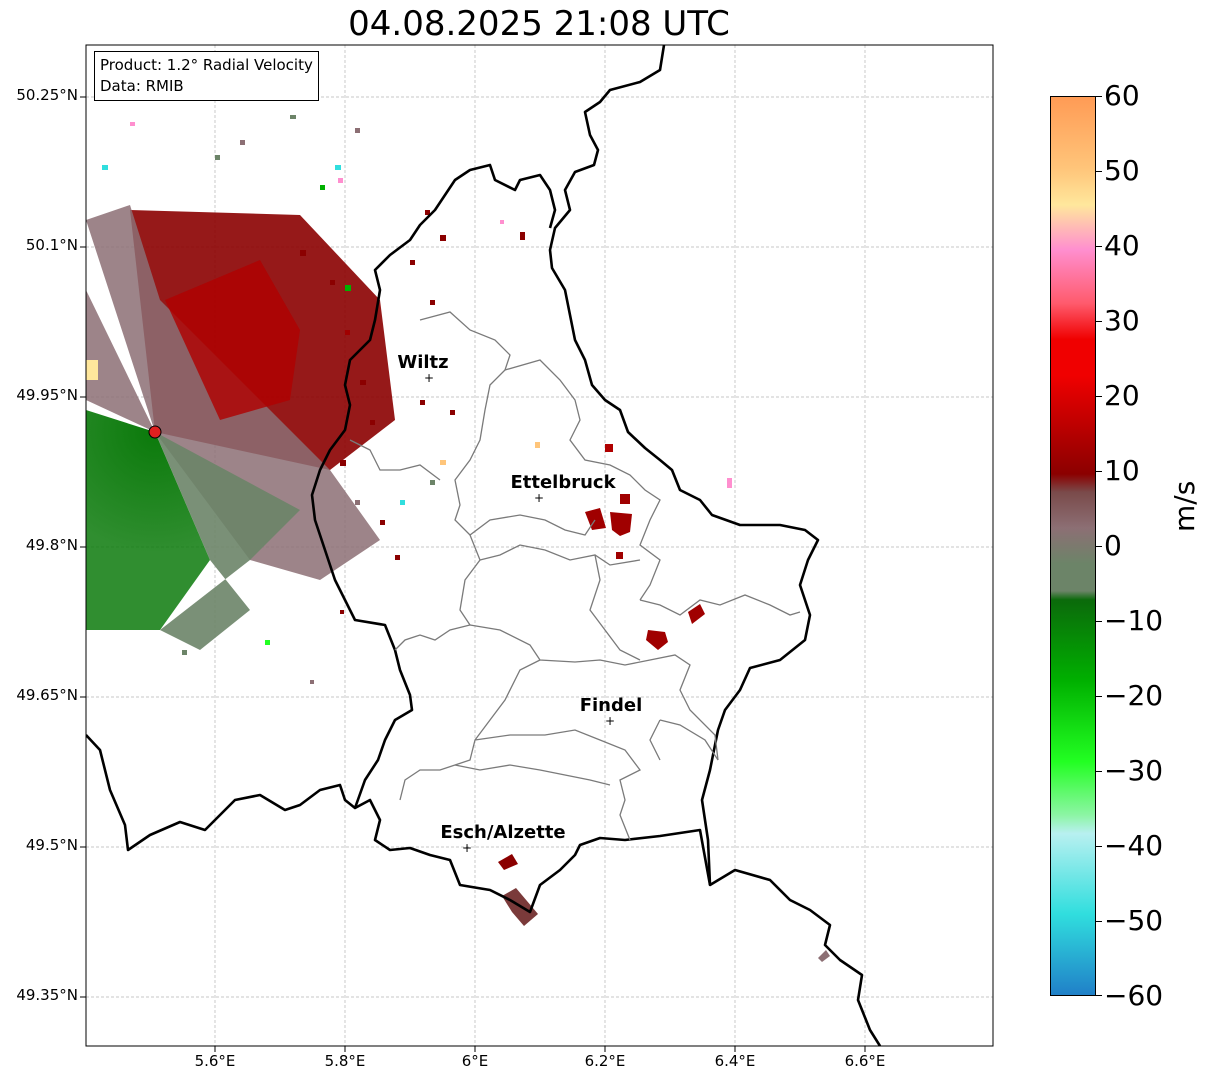 The image size is (1207, 1081). Describe the element at coordinates (47, 995) in the screenshot. I see `lat-label: 49.35°N` at that location.